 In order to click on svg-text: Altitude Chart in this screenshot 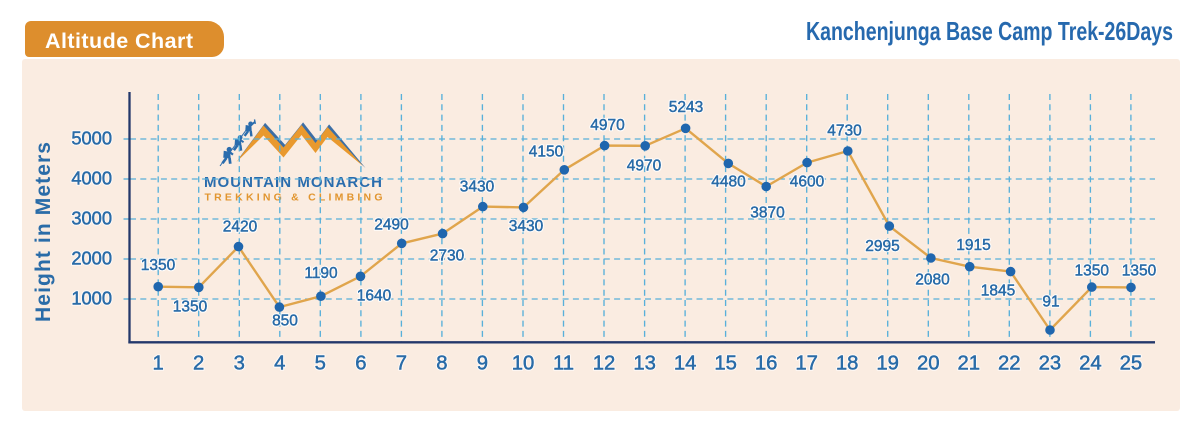, I will do `click(119, 41)`.